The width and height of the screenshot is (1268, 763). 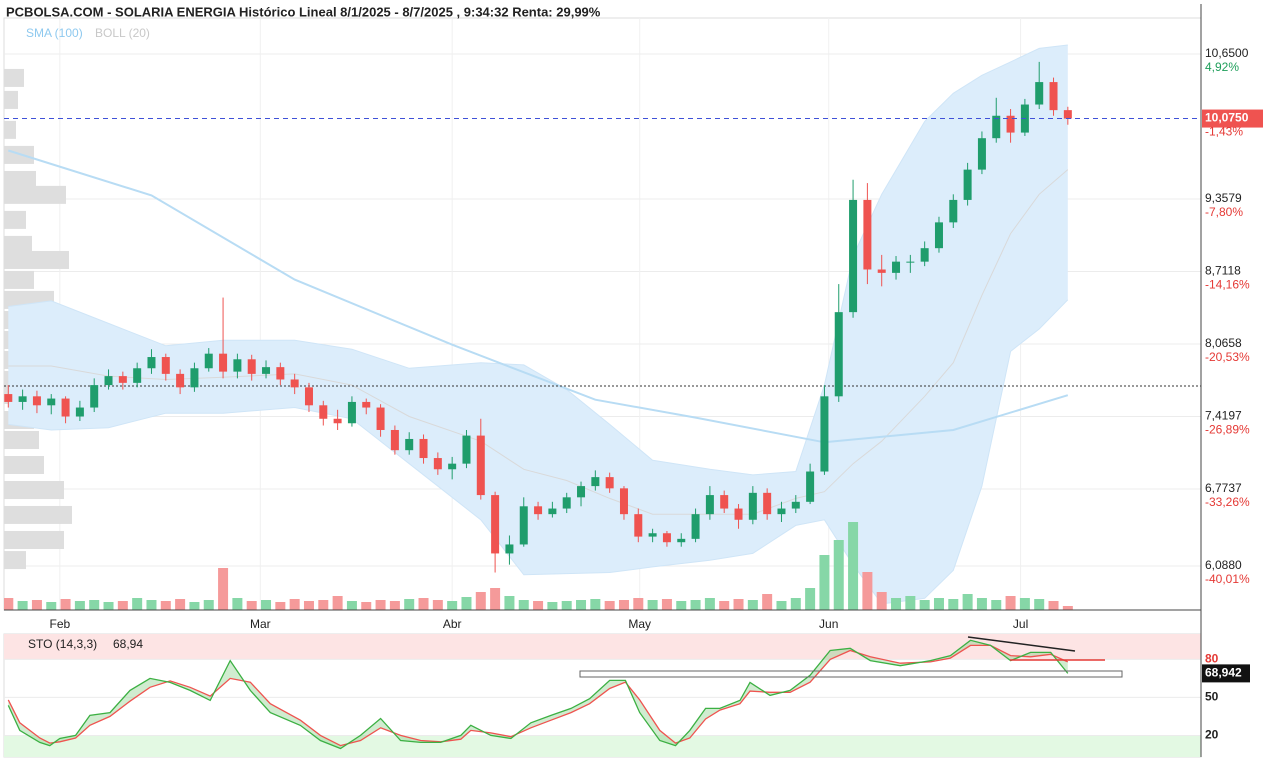 I want to click on y-tick-label: 6,0880, so click(x=1223, y=565).